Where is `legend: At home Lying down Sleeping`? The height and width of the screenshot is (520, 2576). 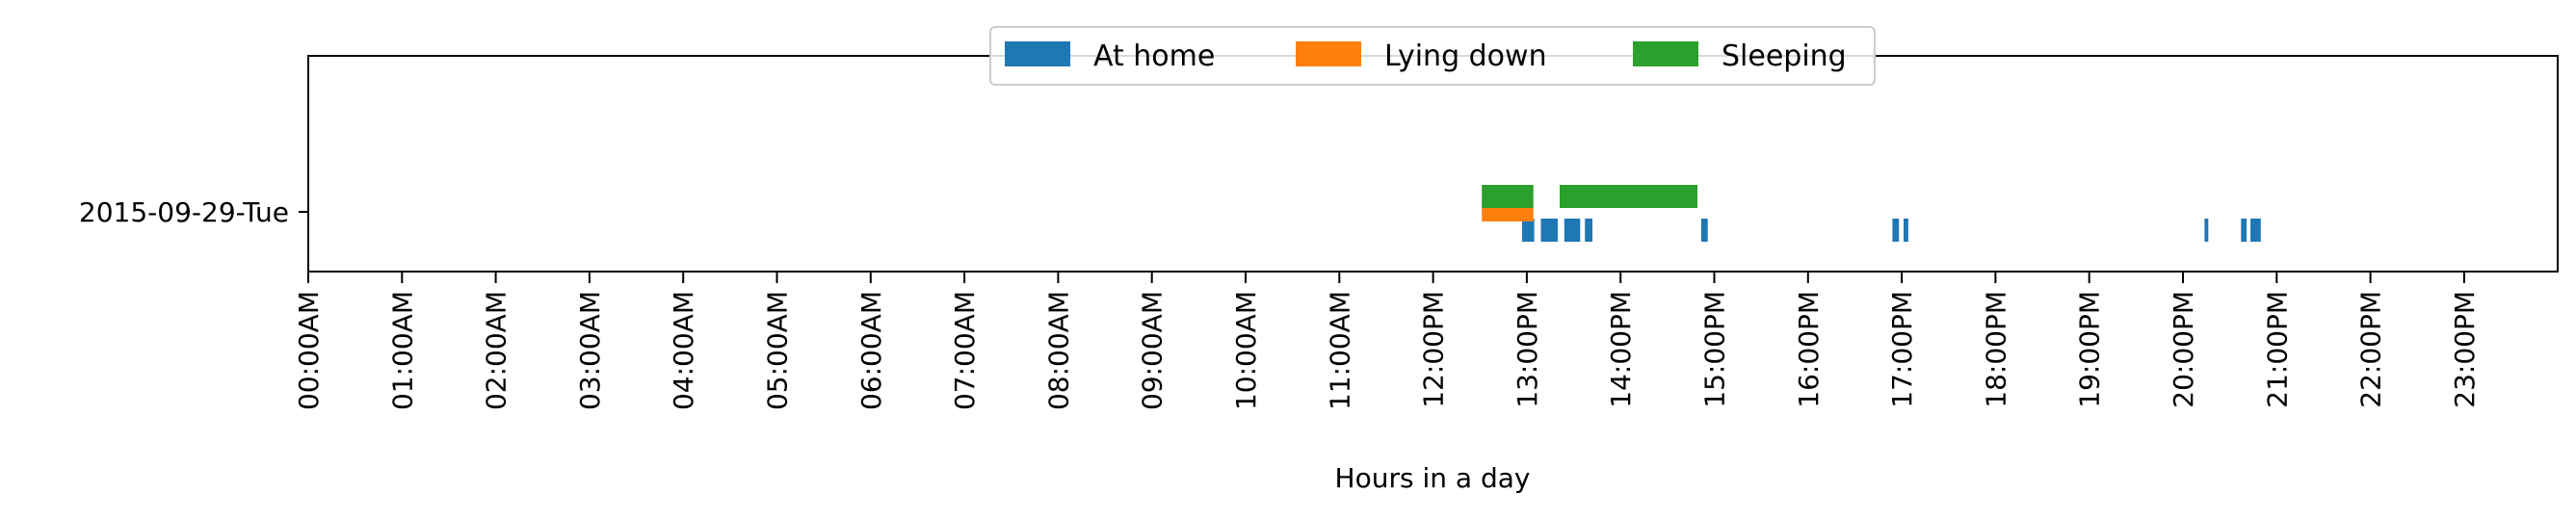
legend: At home Lying down Sleeping is located at coordinates (1432, 56).